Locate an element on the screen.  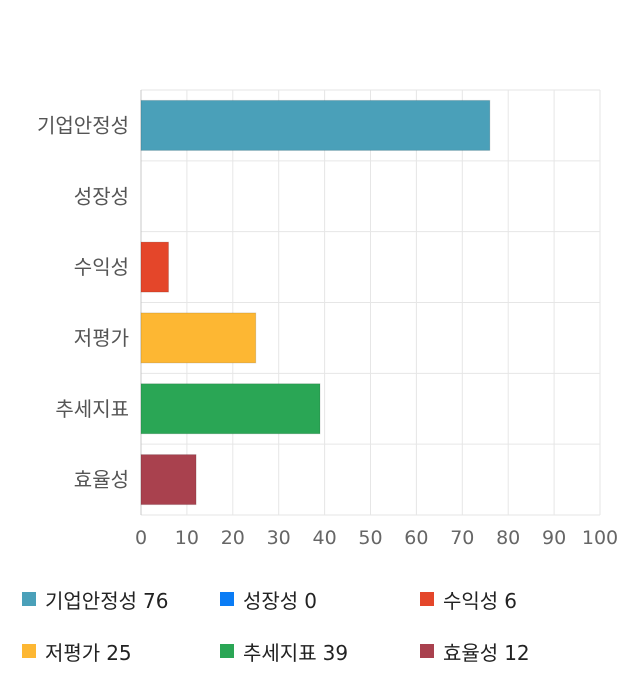
category-label: 효율성 is located at coordinates (101, 480).